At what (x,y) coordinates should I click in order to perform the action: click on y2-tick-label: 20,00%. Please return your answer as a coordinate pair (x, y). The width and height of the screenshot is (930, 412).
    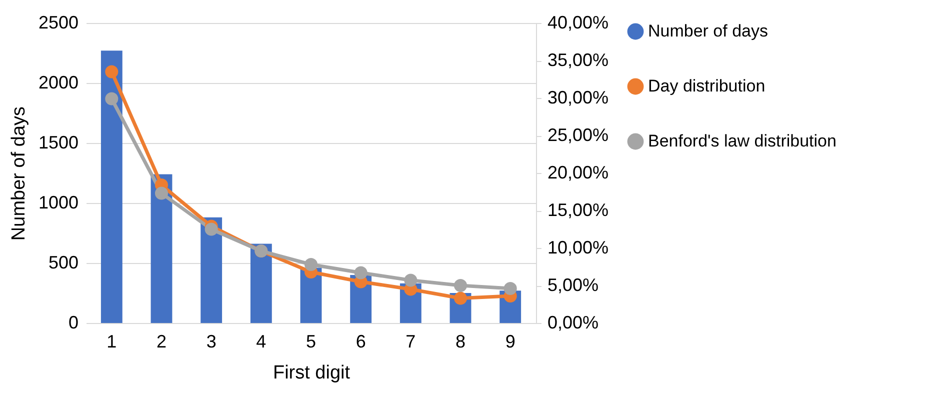
    Looking at the image, I should click on (578, 172).